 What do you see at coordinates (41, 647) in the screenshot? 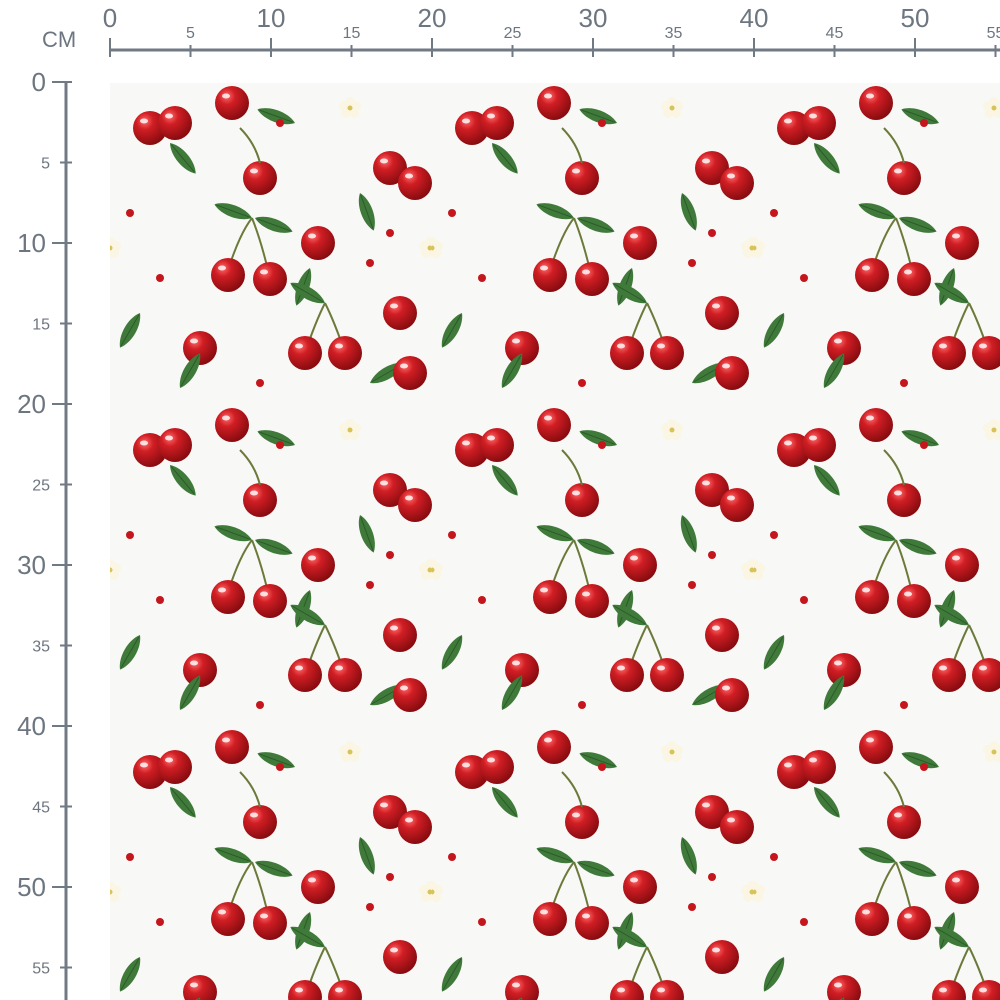
I see `left-ruler-label: 35` at bounding box center [41, 647].